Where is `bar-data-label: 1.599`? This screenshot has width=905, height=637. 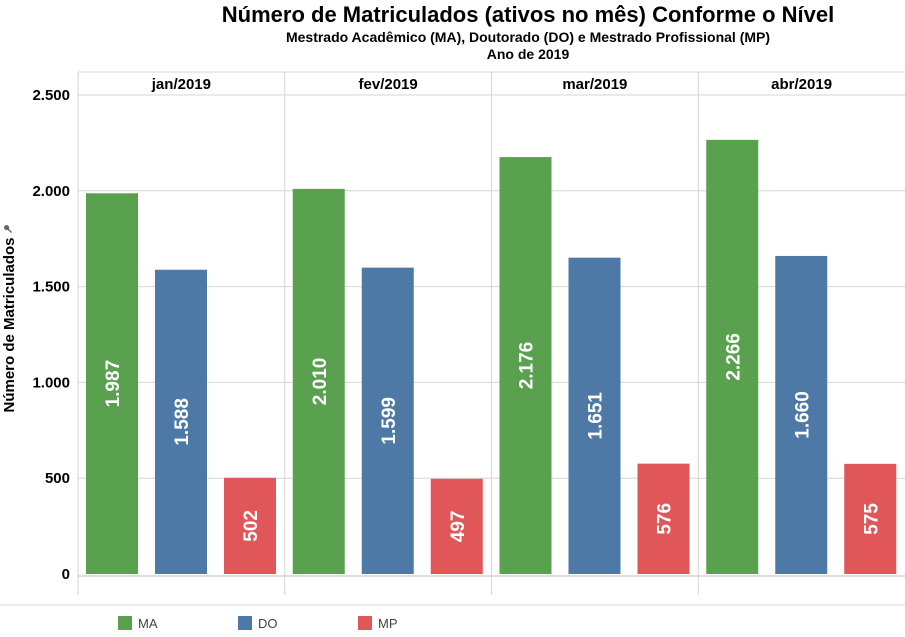
bar-data-label: 1.599 is located at coordinates (389, 421).